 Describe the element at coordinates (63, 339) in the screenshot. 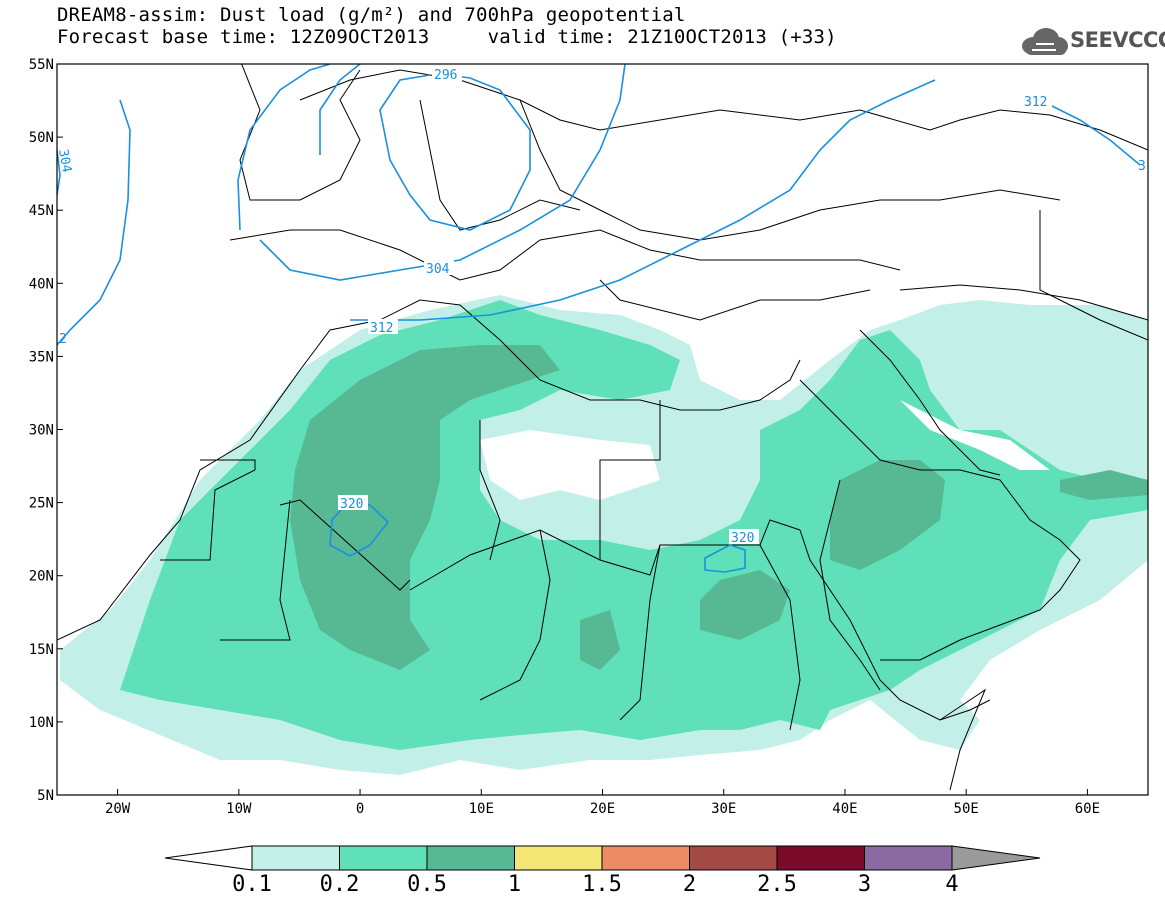

I see `contour-label: 2` at that location.